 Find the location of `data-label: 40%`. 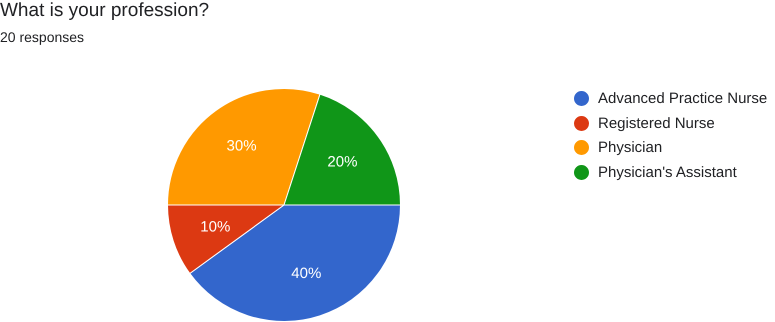

data-label: 40% is located at coordinates (306, 273).